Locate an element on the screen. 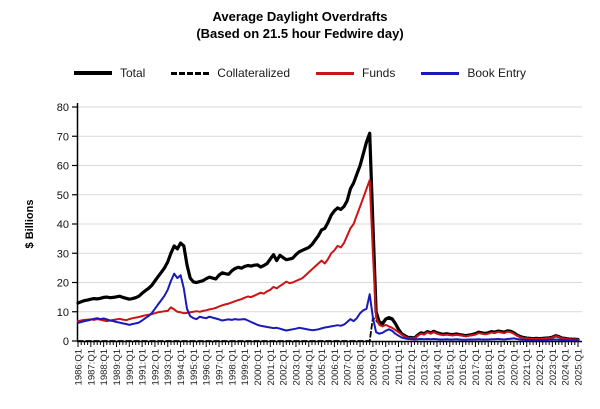 The height and width of the screenshot is (409, 600). x-tick-label: 2011:Q1 is located at coordinates (399, 367).